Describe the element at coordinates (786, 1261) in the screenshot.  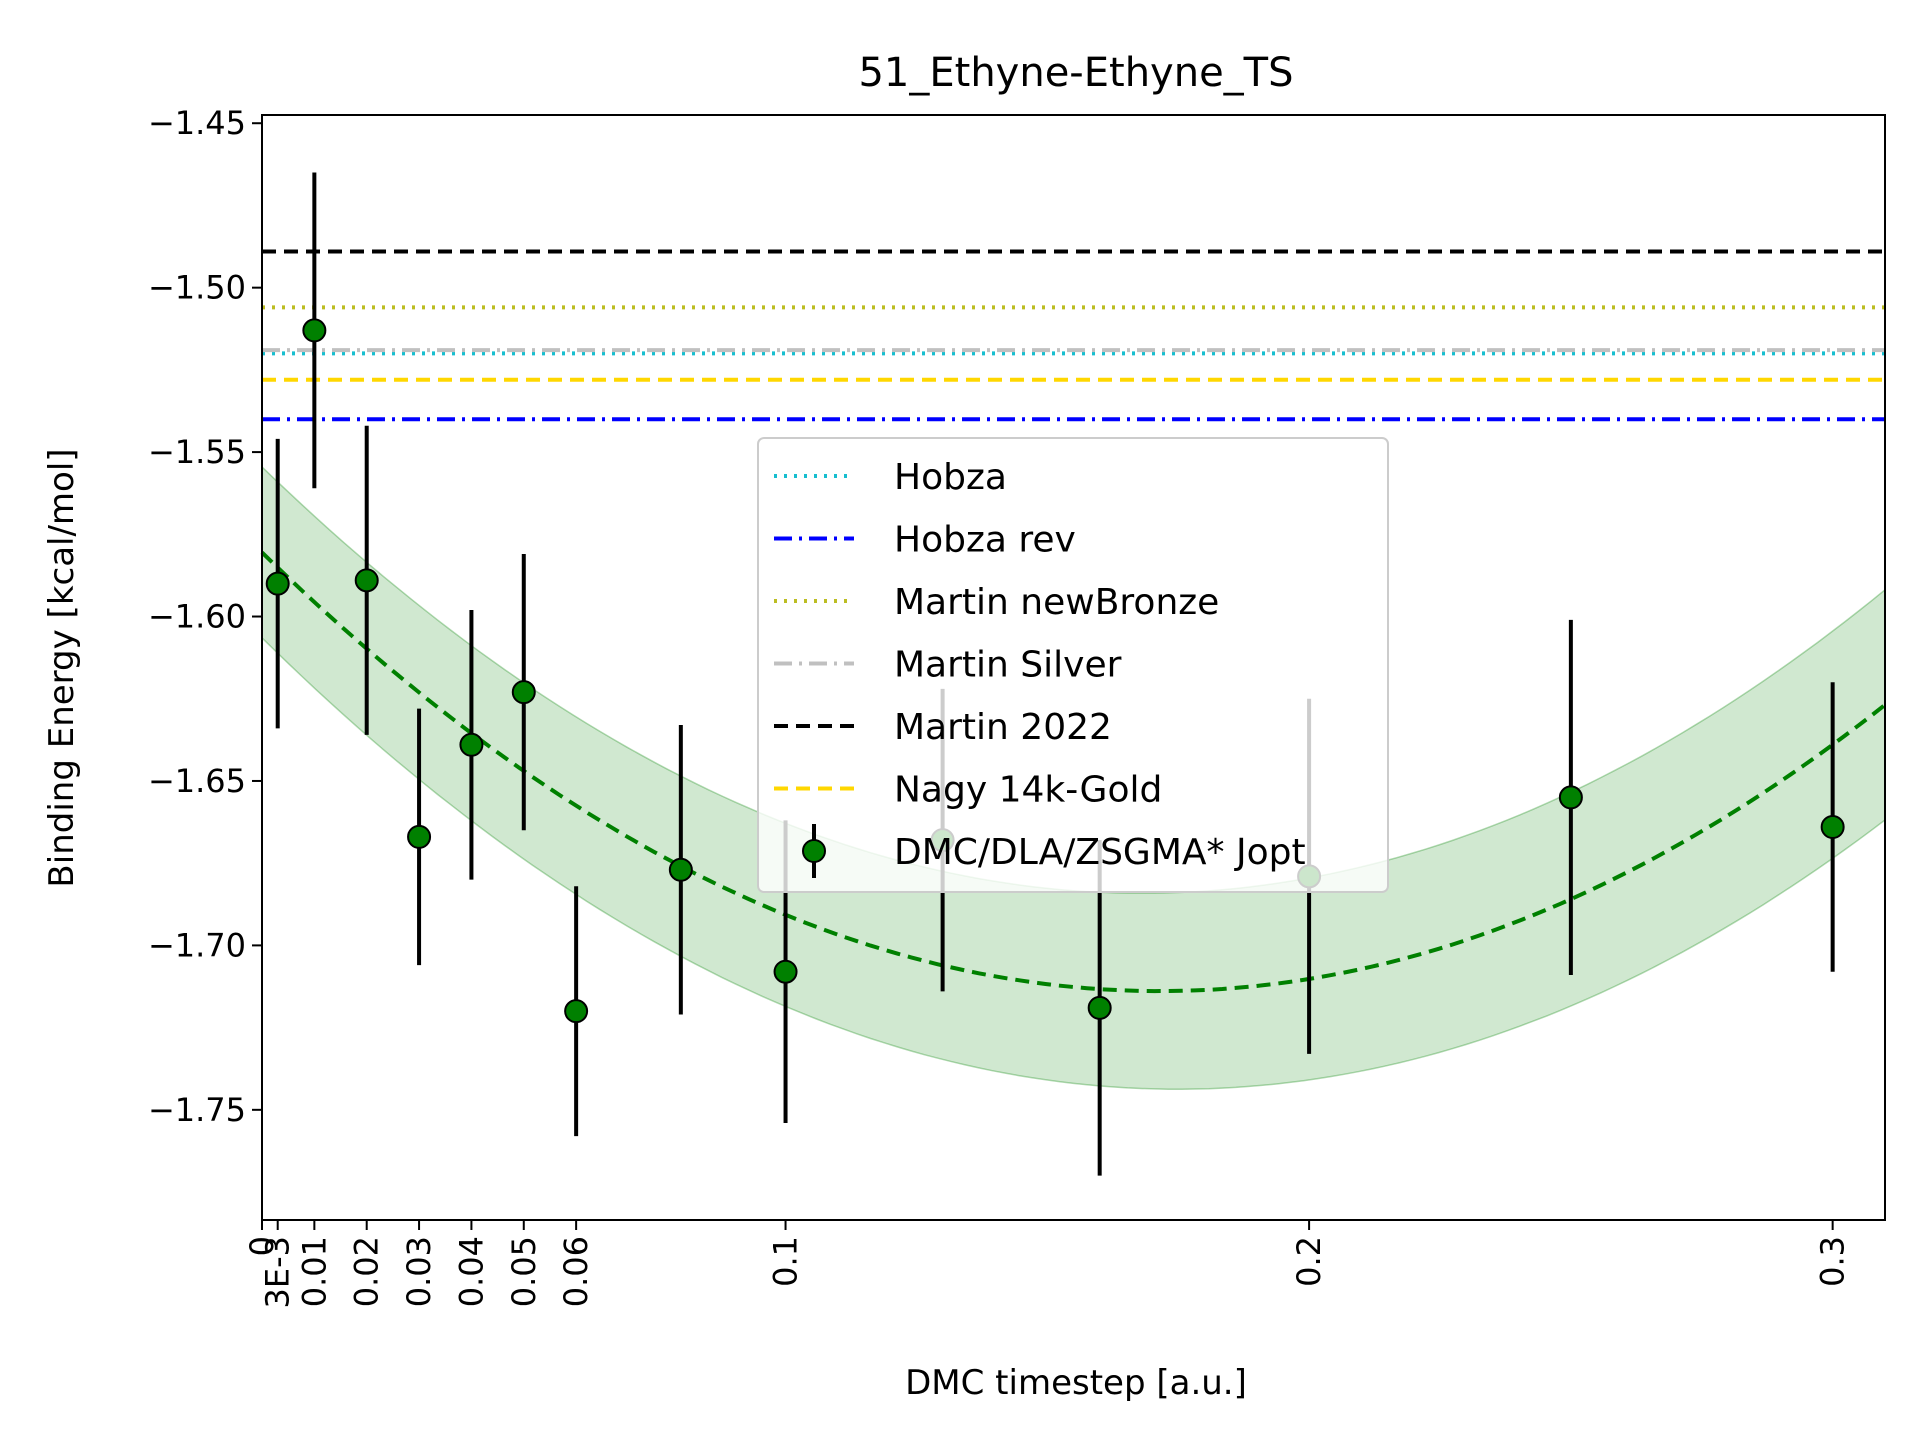
I see `x-tick-label: 0.1` at that location.